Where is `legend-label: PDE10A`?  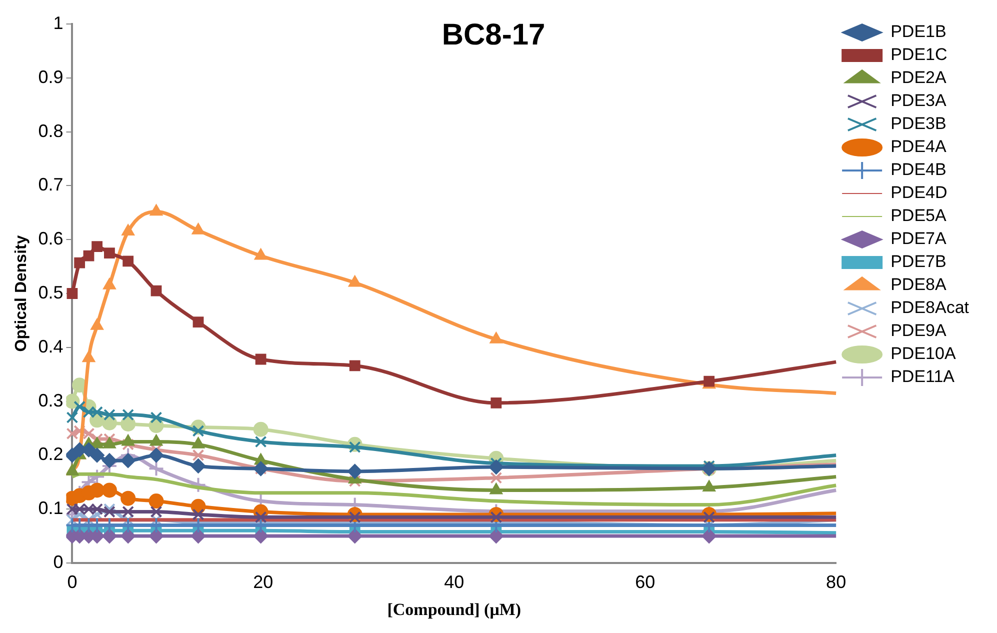
legend-label: PDE10A is located at coordinates (923, 354).